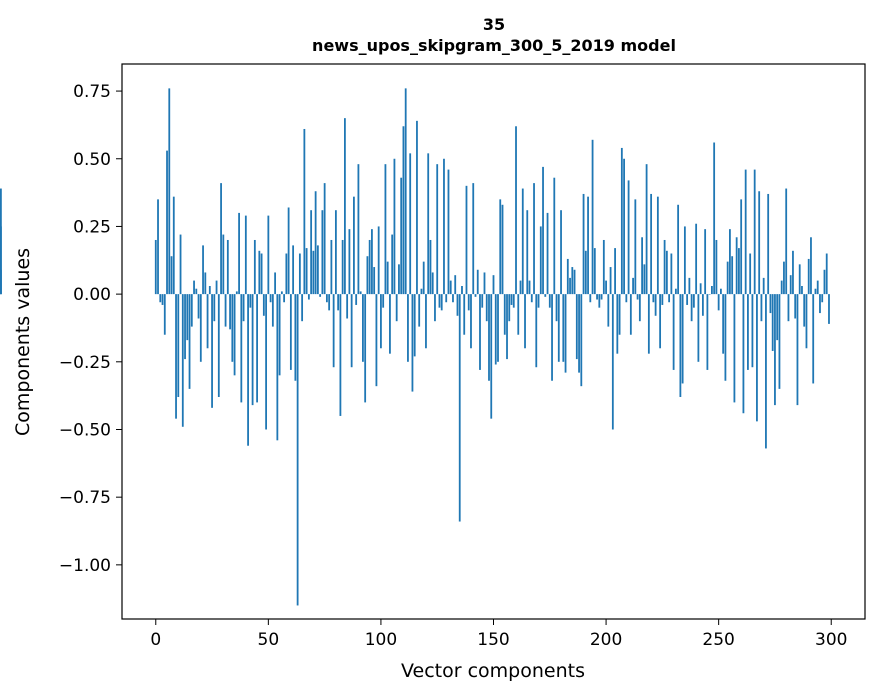  What do you see at coordinates (498, 634) in the screenshot?
I see `x-axis-ticks: 0 50 100 150 200 250 300` at bounding box center [498, 634].